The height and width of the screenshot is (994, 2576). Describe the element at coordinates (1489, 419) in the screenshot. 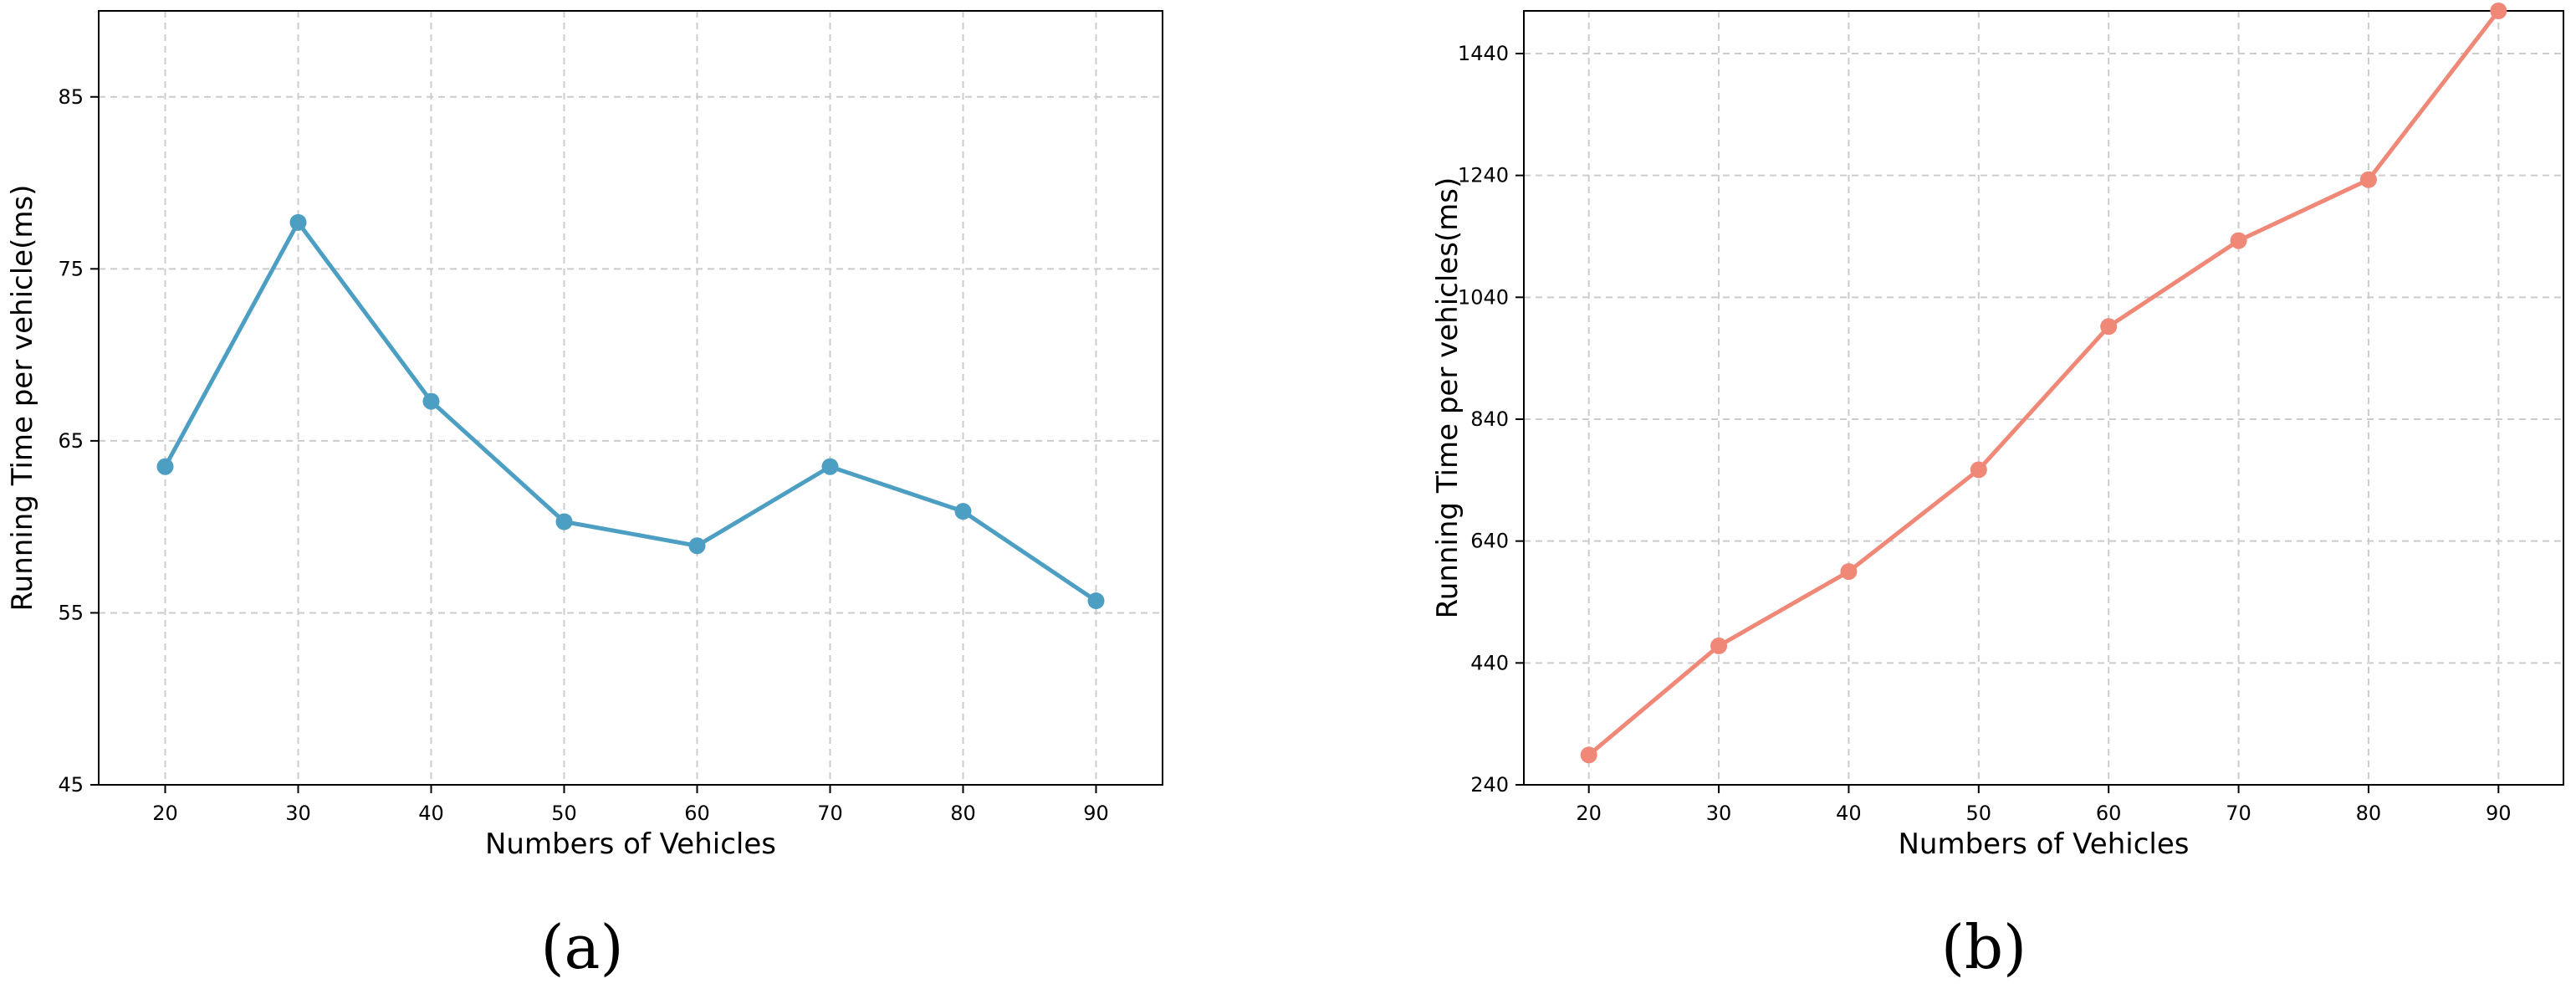

I see `y-tick-label: 840` at that location.